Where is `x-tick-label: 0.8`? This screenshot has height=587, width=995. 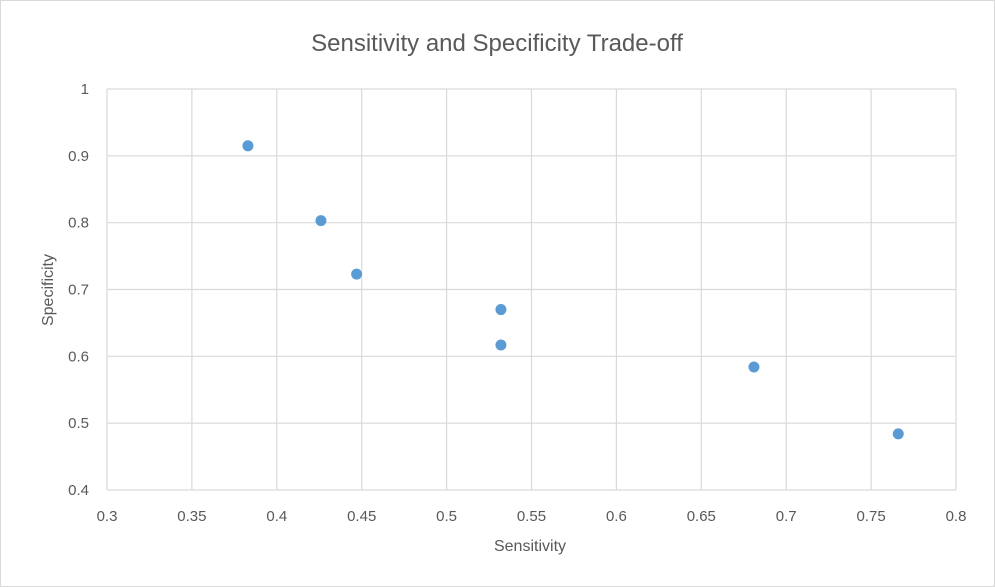
x-tick-label: 0.8 is located at coordinates (956, 516).